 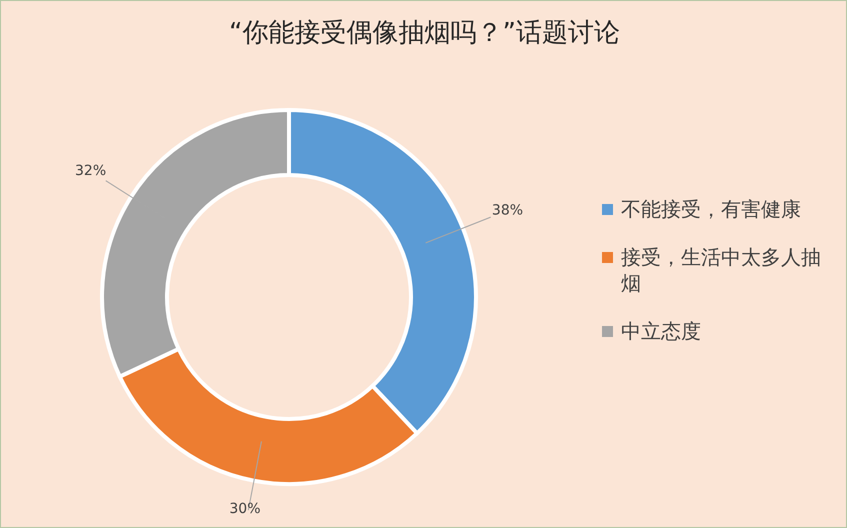 What do you see at coordinates (90, 171) in the screenshot?
I see `data-label: 32%` at bounding box center [90, 171].